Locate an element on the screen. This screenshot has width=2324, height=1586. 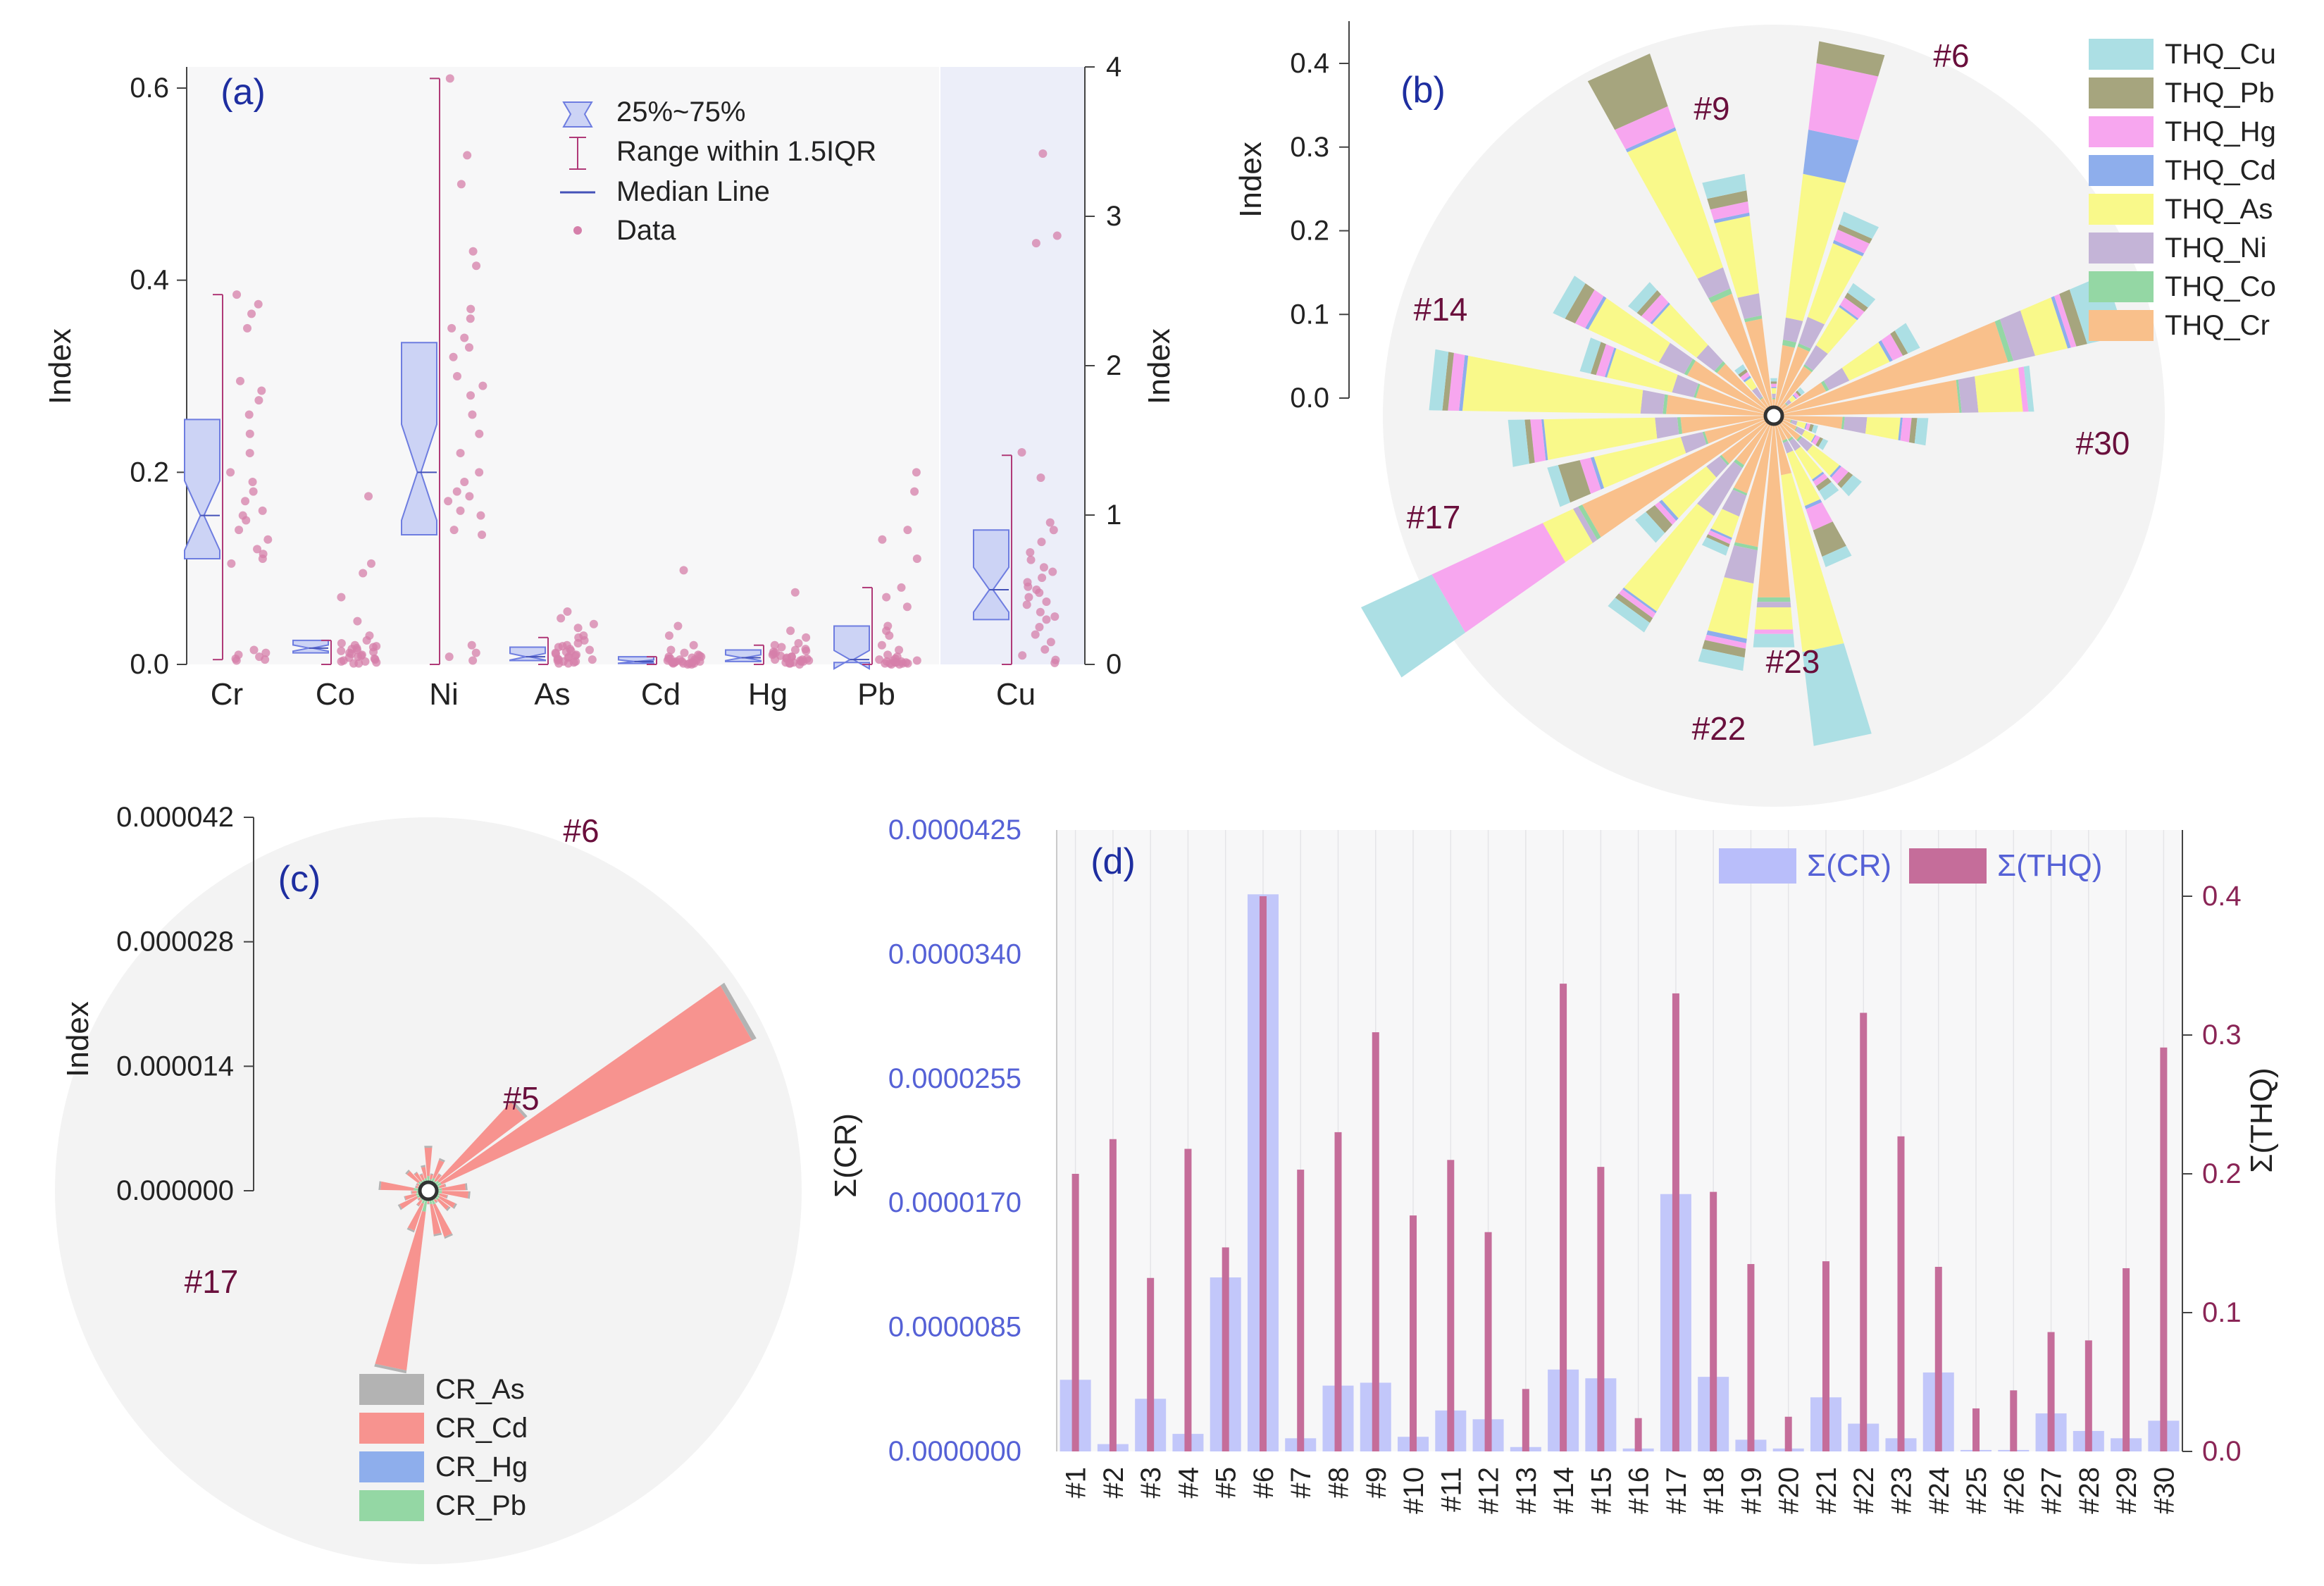
y-tick-label-right: 0.1 is located at coordinates (2222, 1312).